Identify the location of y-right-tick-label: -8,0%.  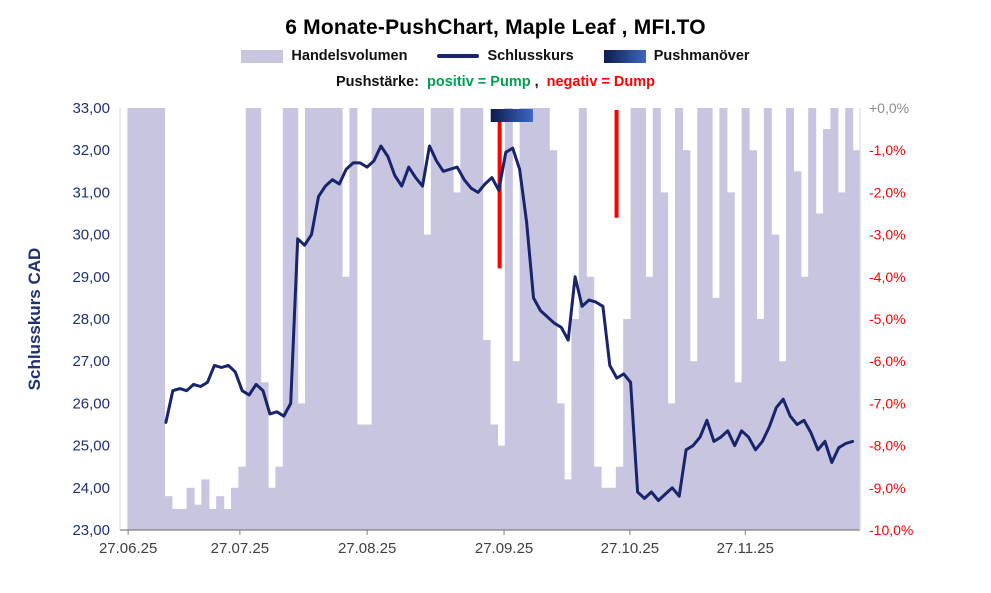
(887, 446).